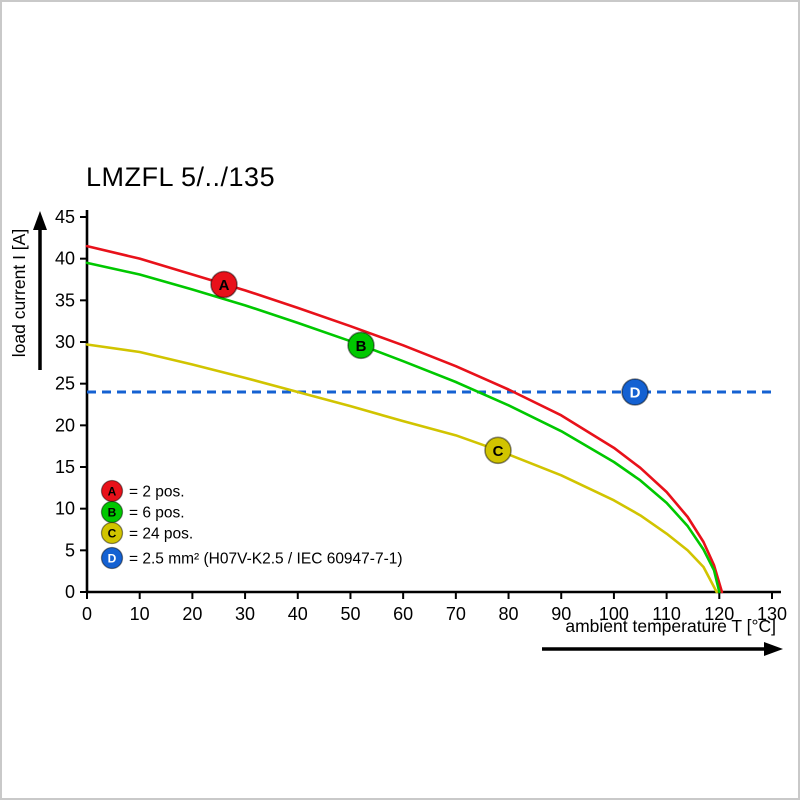  Describe the element at coordinates (70, 550) in the screenshot. I see `y-tick-label: 5` at that location.